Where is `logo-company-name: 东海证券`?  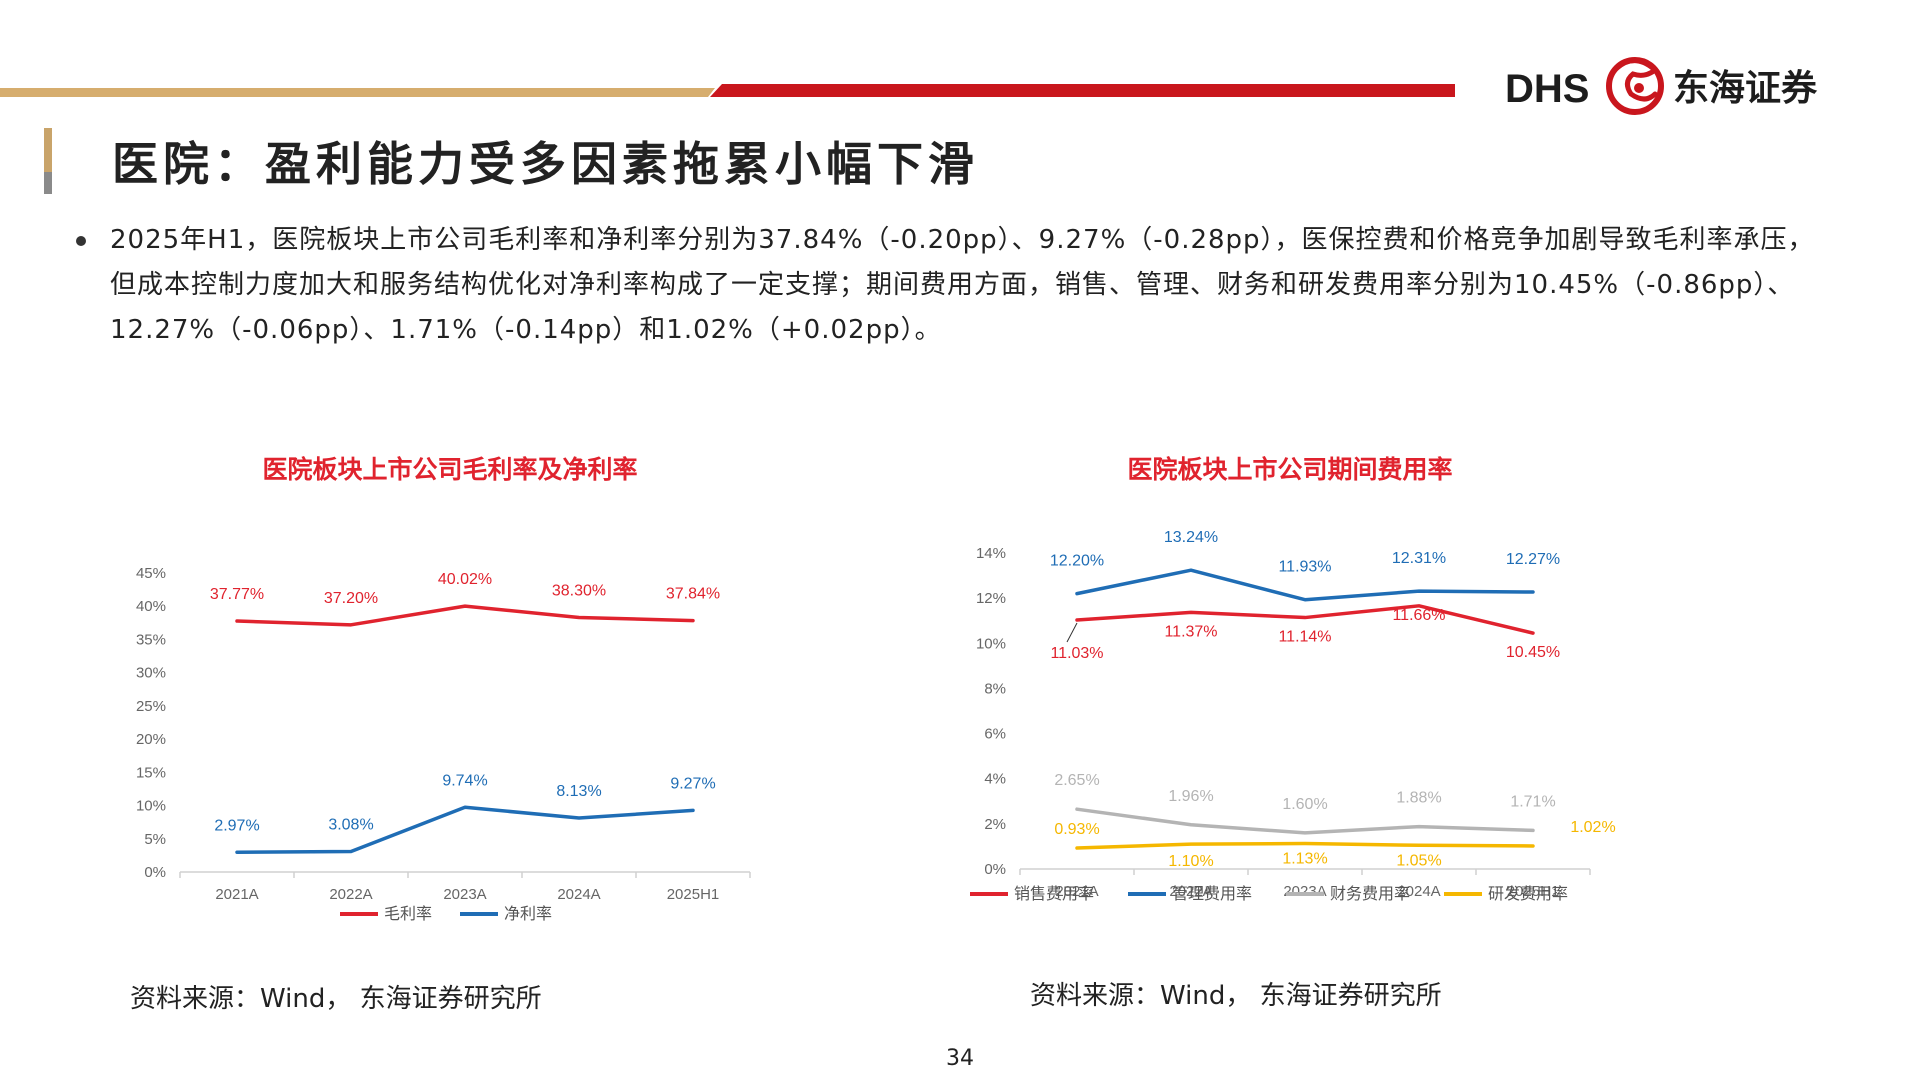
logo-company-name: 东海证券 is located at coordinates (1745, 88).